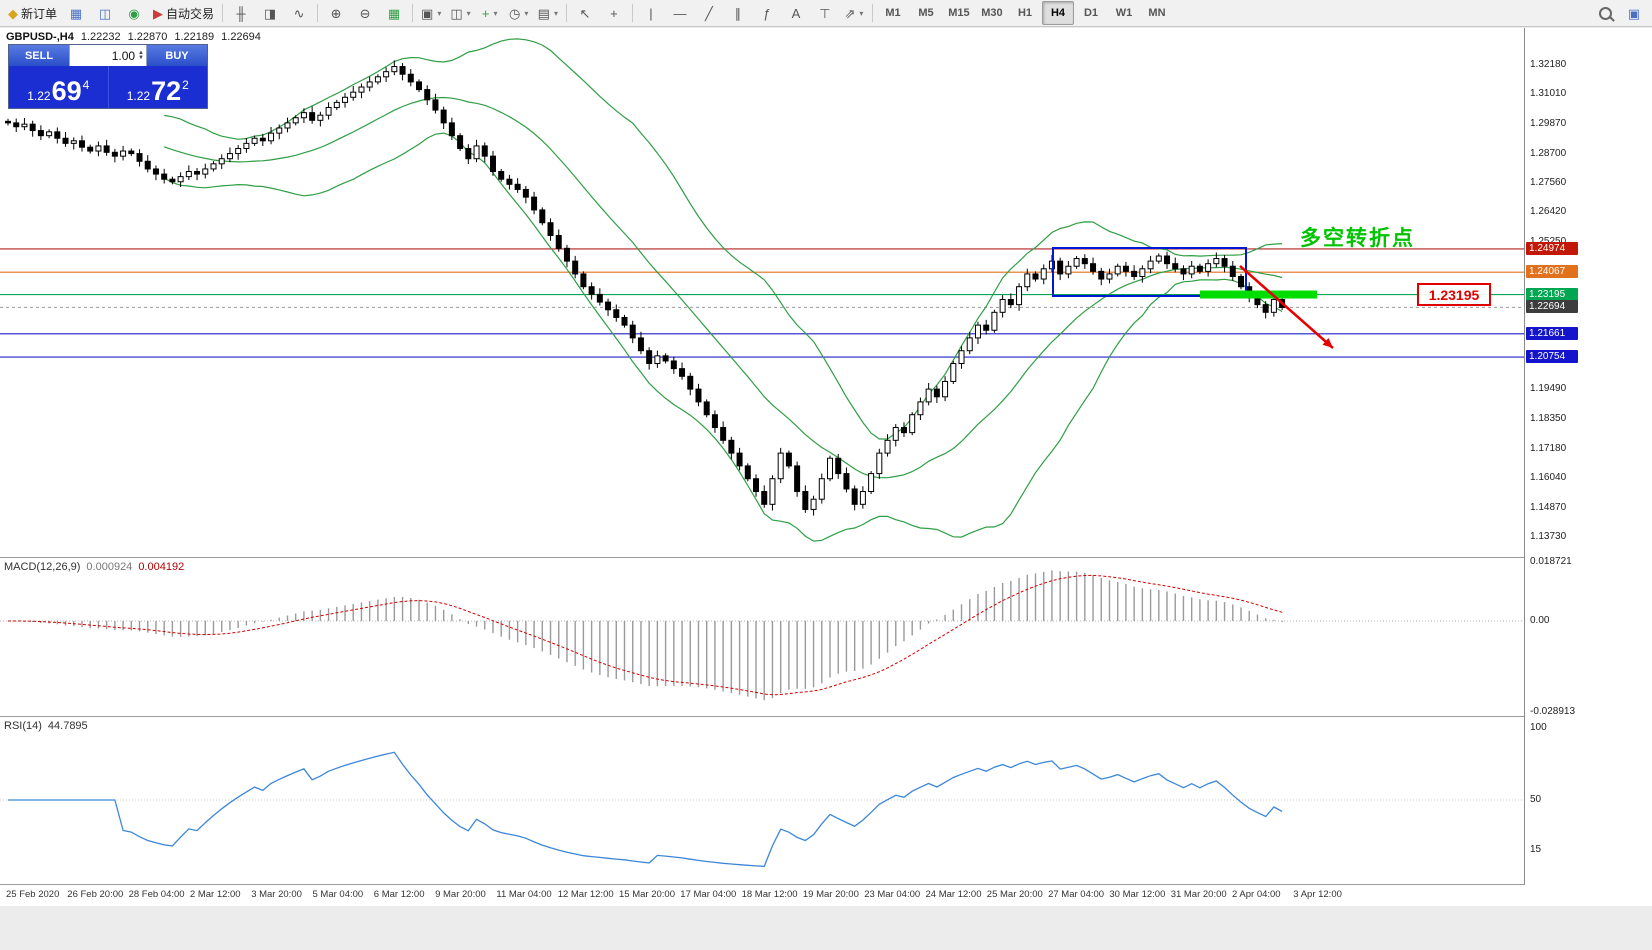 The image size is (1652, 950). I want to click on zoom-out-icon: ⊖, so click(365, 13).